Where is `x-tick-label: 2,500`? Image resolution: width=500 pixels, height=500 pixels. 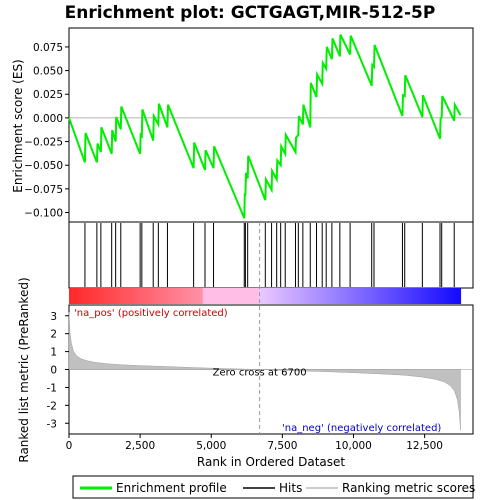 x-tick-label: 2,500 is located at coordinates (140, 446).